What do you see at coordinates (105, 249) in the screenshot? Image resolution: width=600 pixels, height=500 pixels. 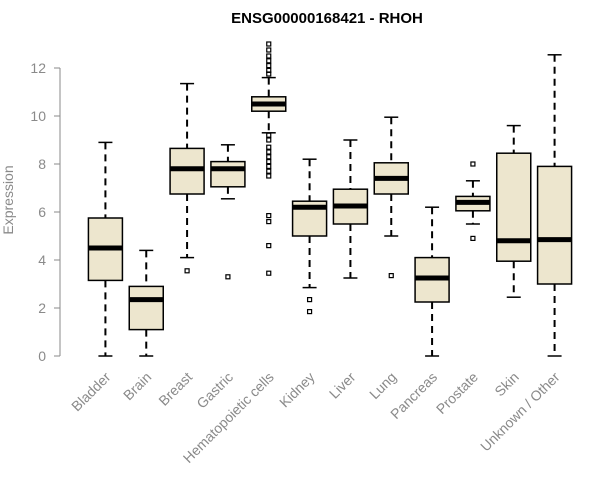 I see `box-bladder` at bounding box center [105, 249].